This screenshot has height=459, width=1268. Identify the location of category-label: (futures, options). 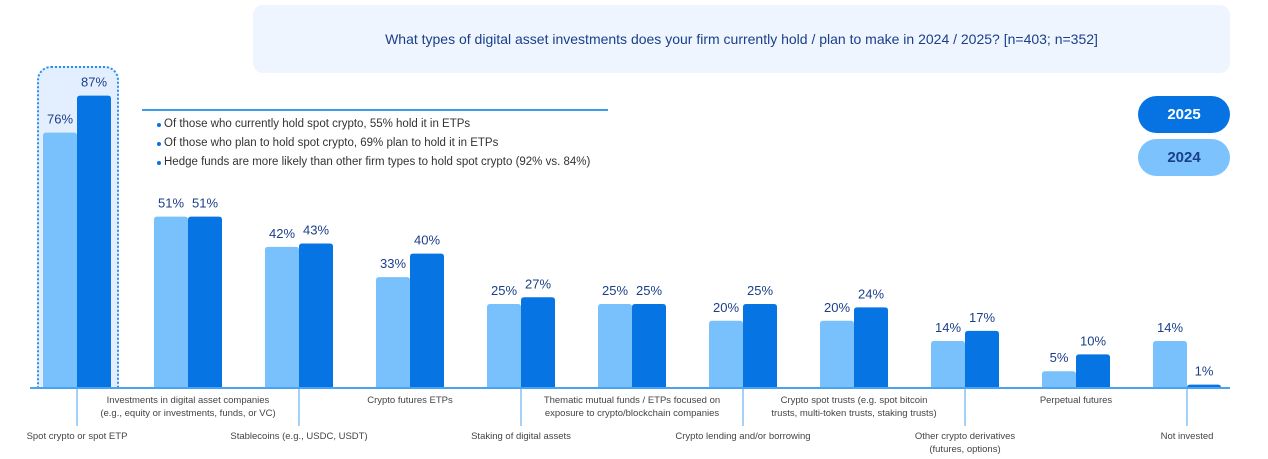
(964, 449).